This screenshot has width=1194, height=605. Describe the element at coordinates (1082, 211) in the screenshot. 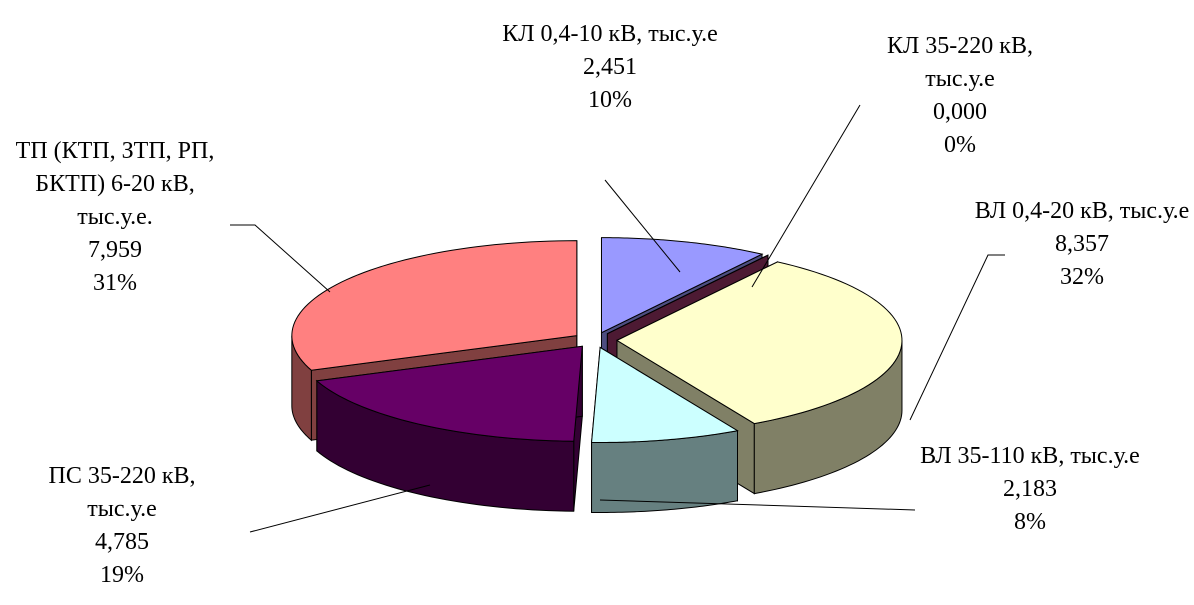

I see `slice-category: ВЛ 0,4-20 кВ, тыс.у.е` at that location.